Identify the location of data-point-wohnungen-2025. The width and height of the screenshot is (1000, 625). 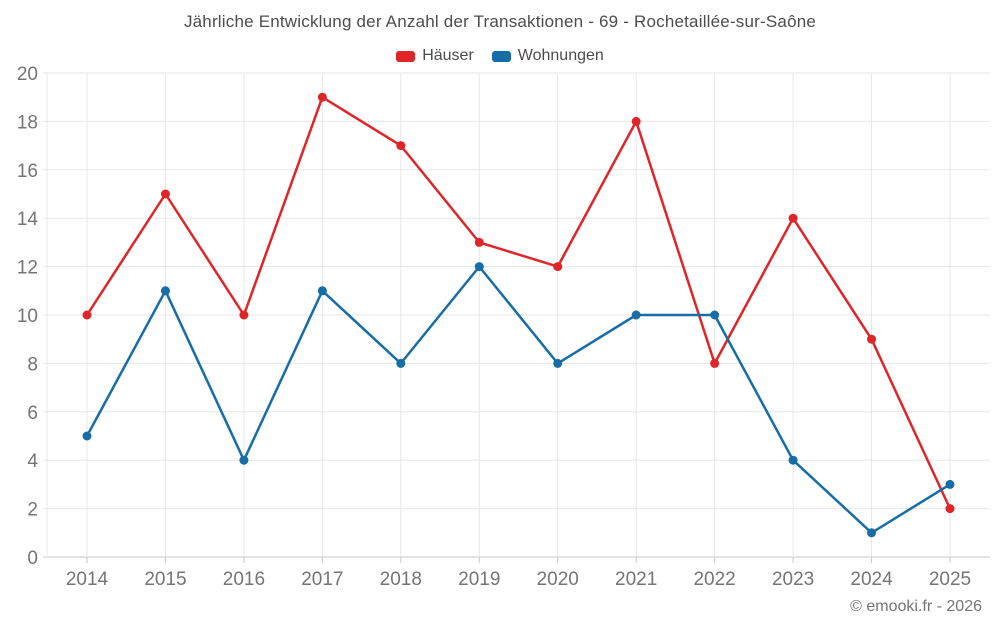
(950, 484).